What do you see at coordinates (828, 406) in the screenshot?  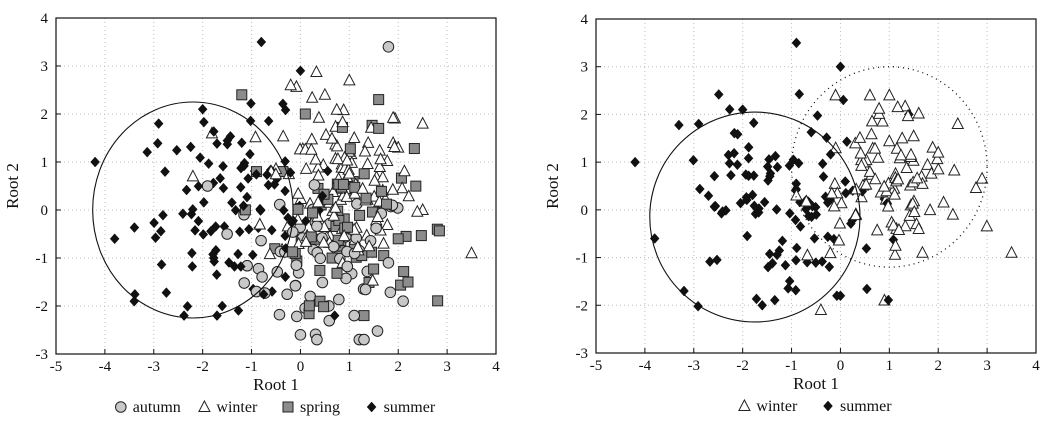 I see `legend-marker-summer` at bounding box center [828, 406].